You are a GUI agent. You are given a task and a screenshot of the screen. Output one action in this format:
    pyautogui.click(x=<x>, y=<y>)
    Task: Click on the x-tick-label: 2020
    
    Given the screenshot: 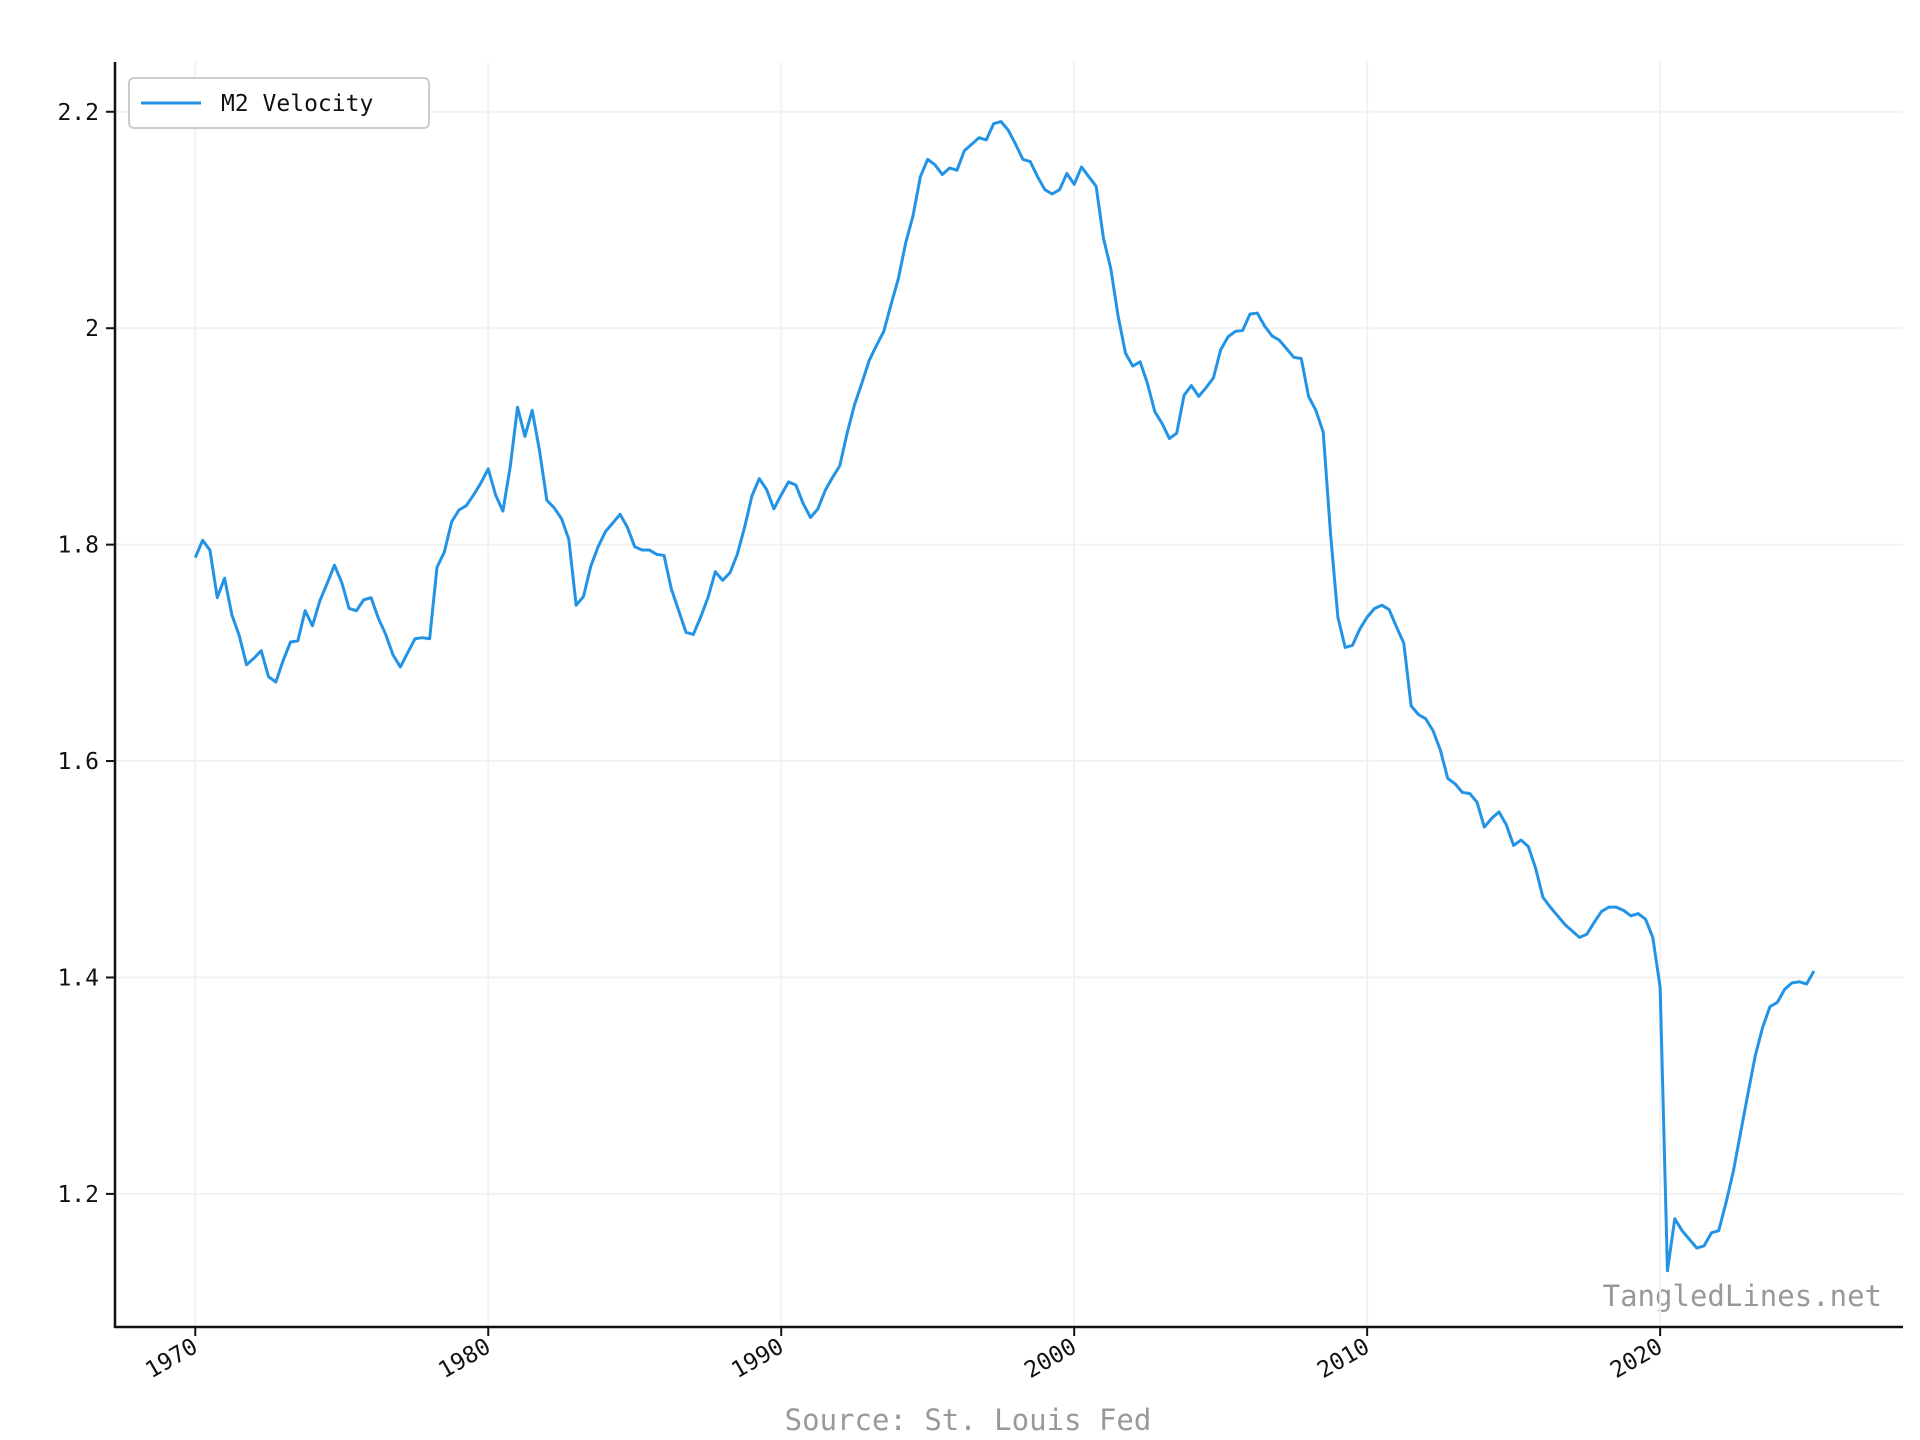 What is the action you would take?
    pyautogui.click(x=1636, y=1359)
    